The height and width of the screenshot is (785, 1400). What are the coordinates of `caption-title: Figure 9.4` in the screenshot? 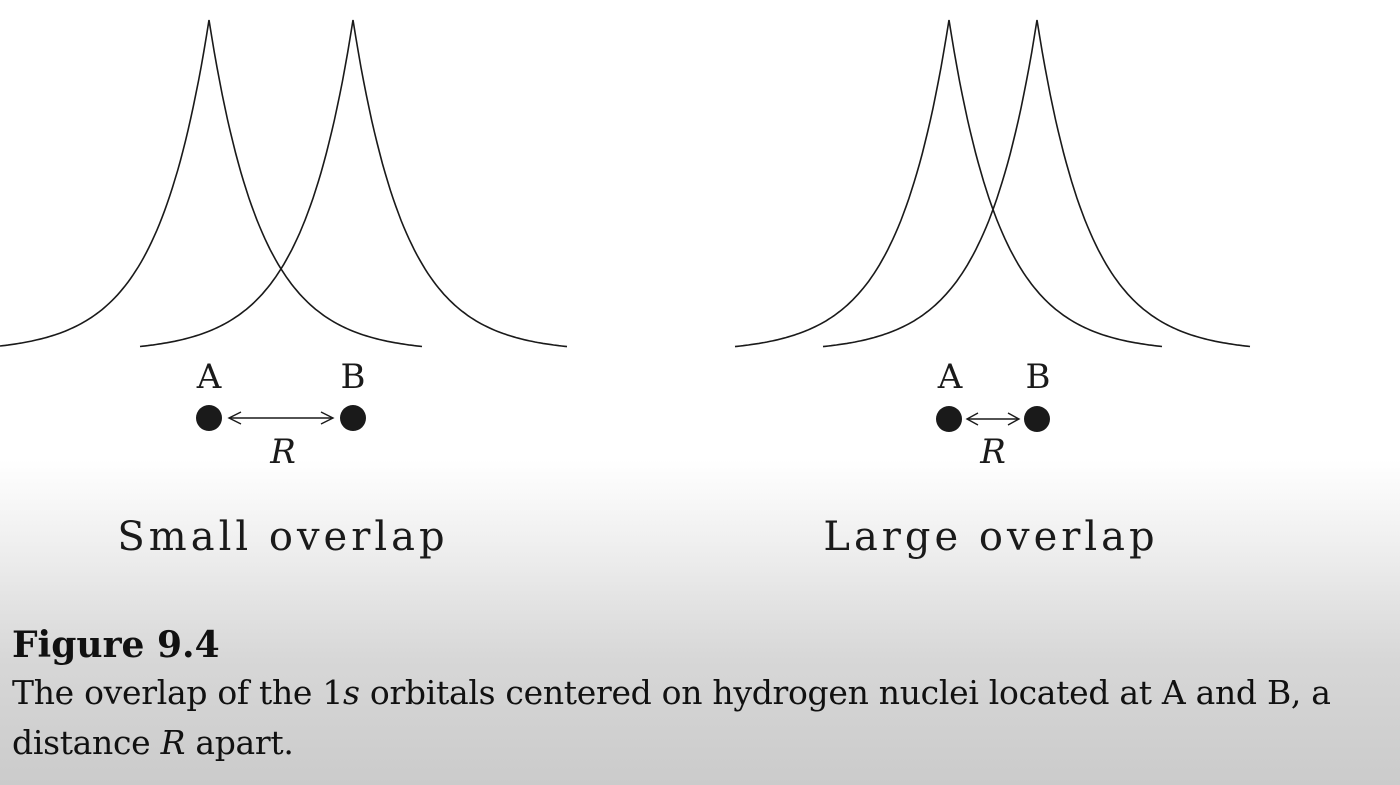 It's located at (116, 645).